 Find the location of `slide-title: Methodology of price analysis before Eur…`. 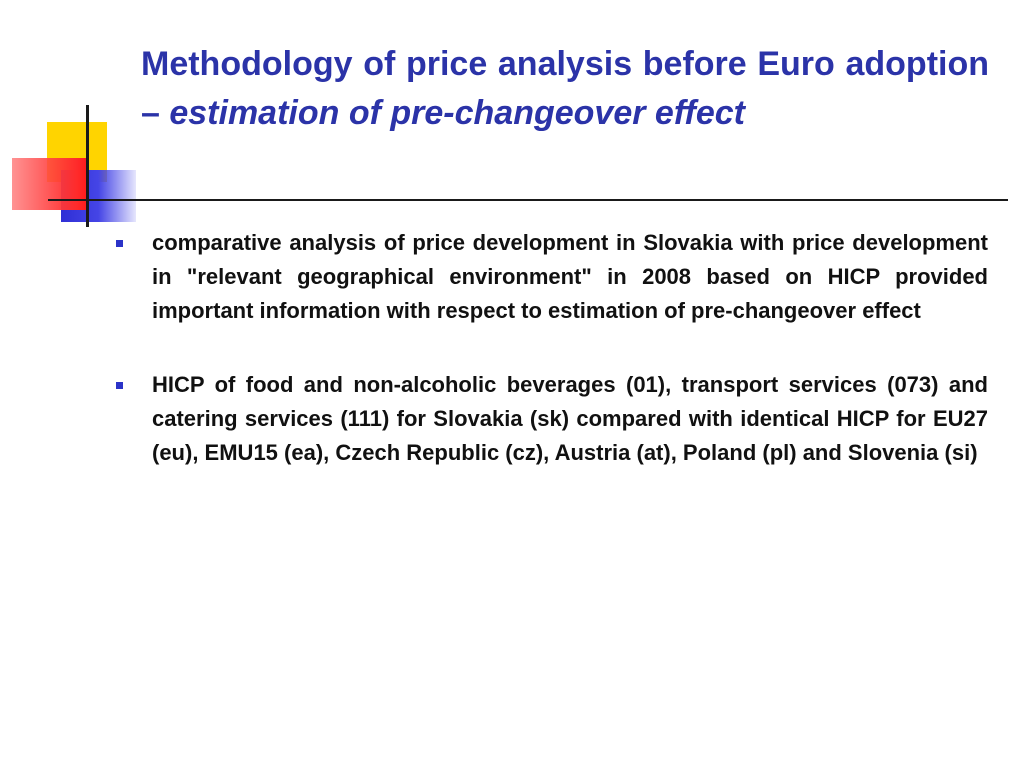

slide-title: Methodology of price analysis before Eur… is located at coordinates (565, 89).